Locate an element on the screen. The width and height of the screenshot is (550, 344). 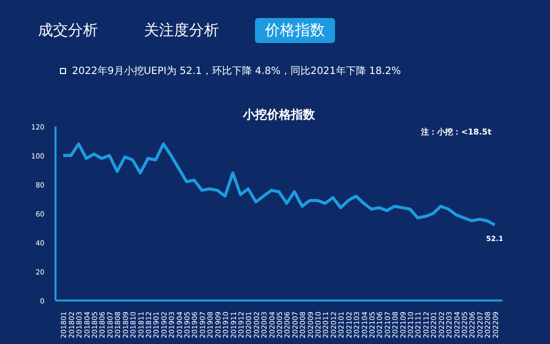
chart-title: 小挖价格指数 is located at coordinates (279, 115).